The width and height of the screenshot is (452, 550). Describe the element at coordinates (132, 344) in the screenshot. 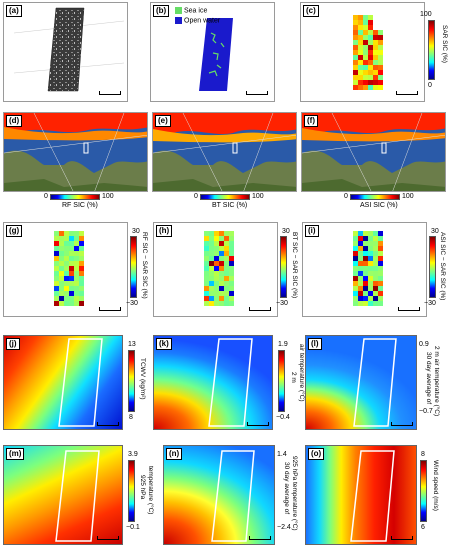

I see `cbar-max: 13` at that location.